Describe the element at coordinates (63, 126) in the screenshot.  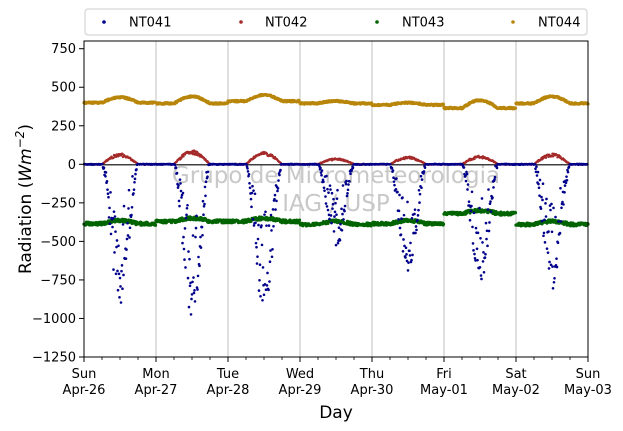
I see `y-tick-label: 250` at that location.